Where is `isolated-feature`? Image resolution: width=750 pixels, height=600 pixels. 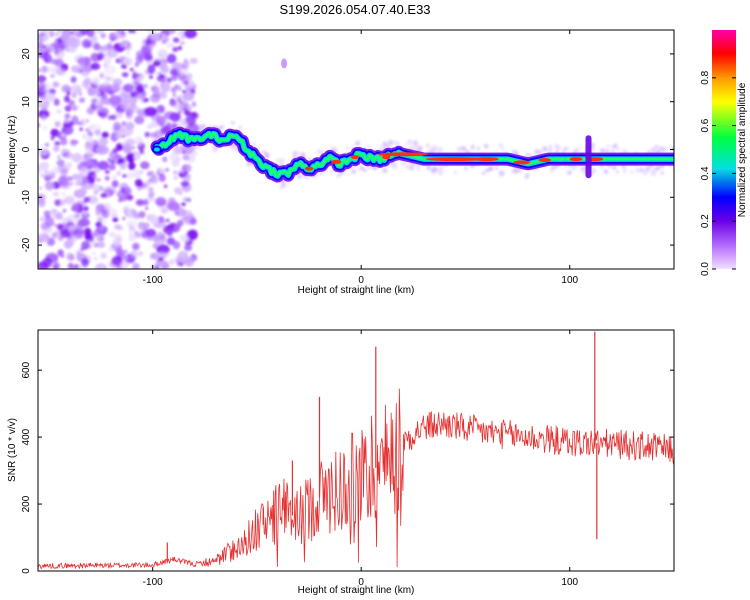 isolated-feature is located at coordinates (156, 149).